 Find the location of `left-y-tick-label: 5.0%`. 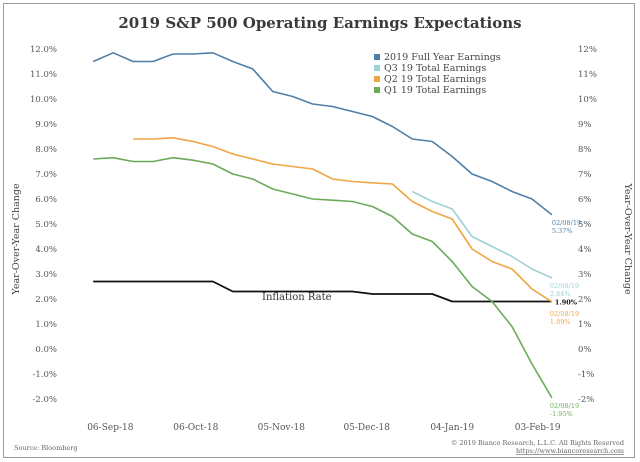

left-y-tick-label: 5.0% is located at coordinates (46, 225).